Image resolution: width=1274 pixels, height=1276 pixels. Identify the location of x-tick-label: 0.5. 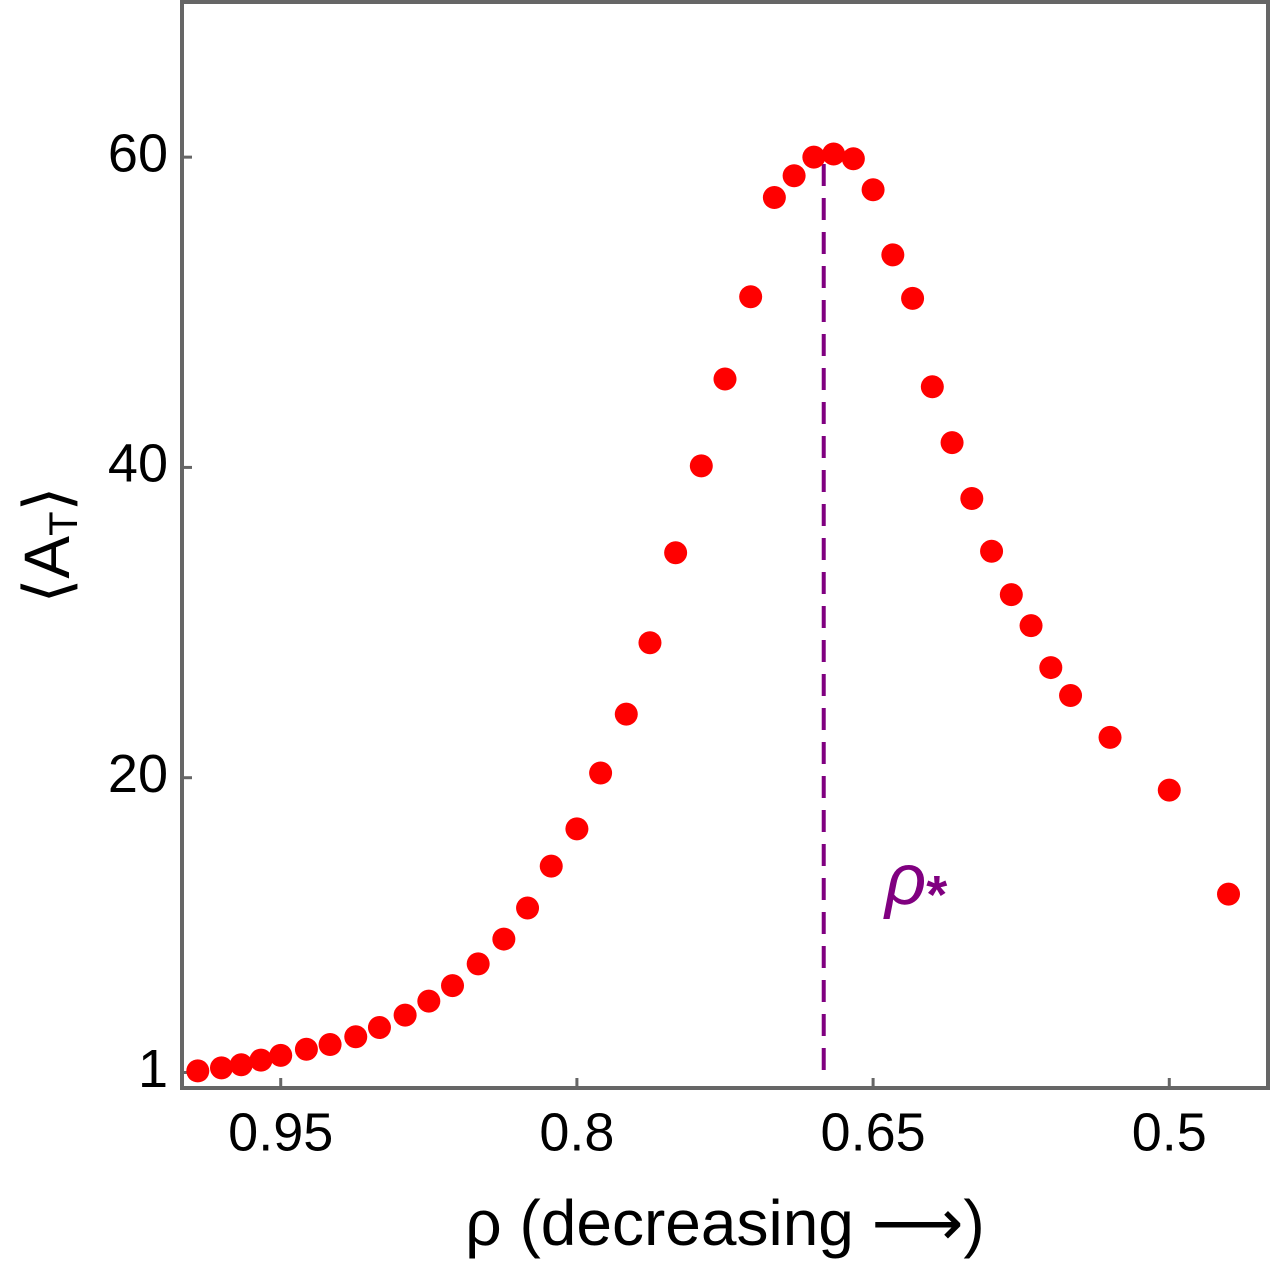
(1169, 1132).